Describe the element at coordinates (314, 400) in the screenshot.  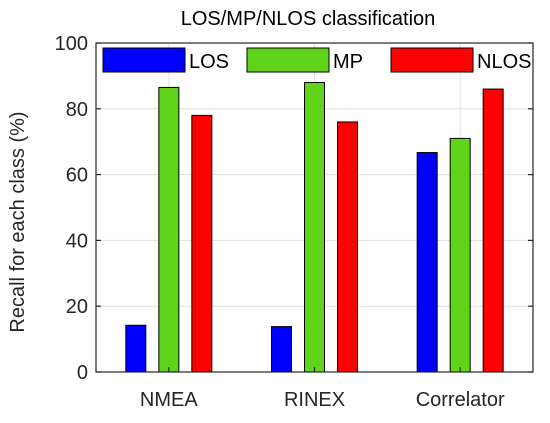
I see `x-tick-label: RINEX` at that location.